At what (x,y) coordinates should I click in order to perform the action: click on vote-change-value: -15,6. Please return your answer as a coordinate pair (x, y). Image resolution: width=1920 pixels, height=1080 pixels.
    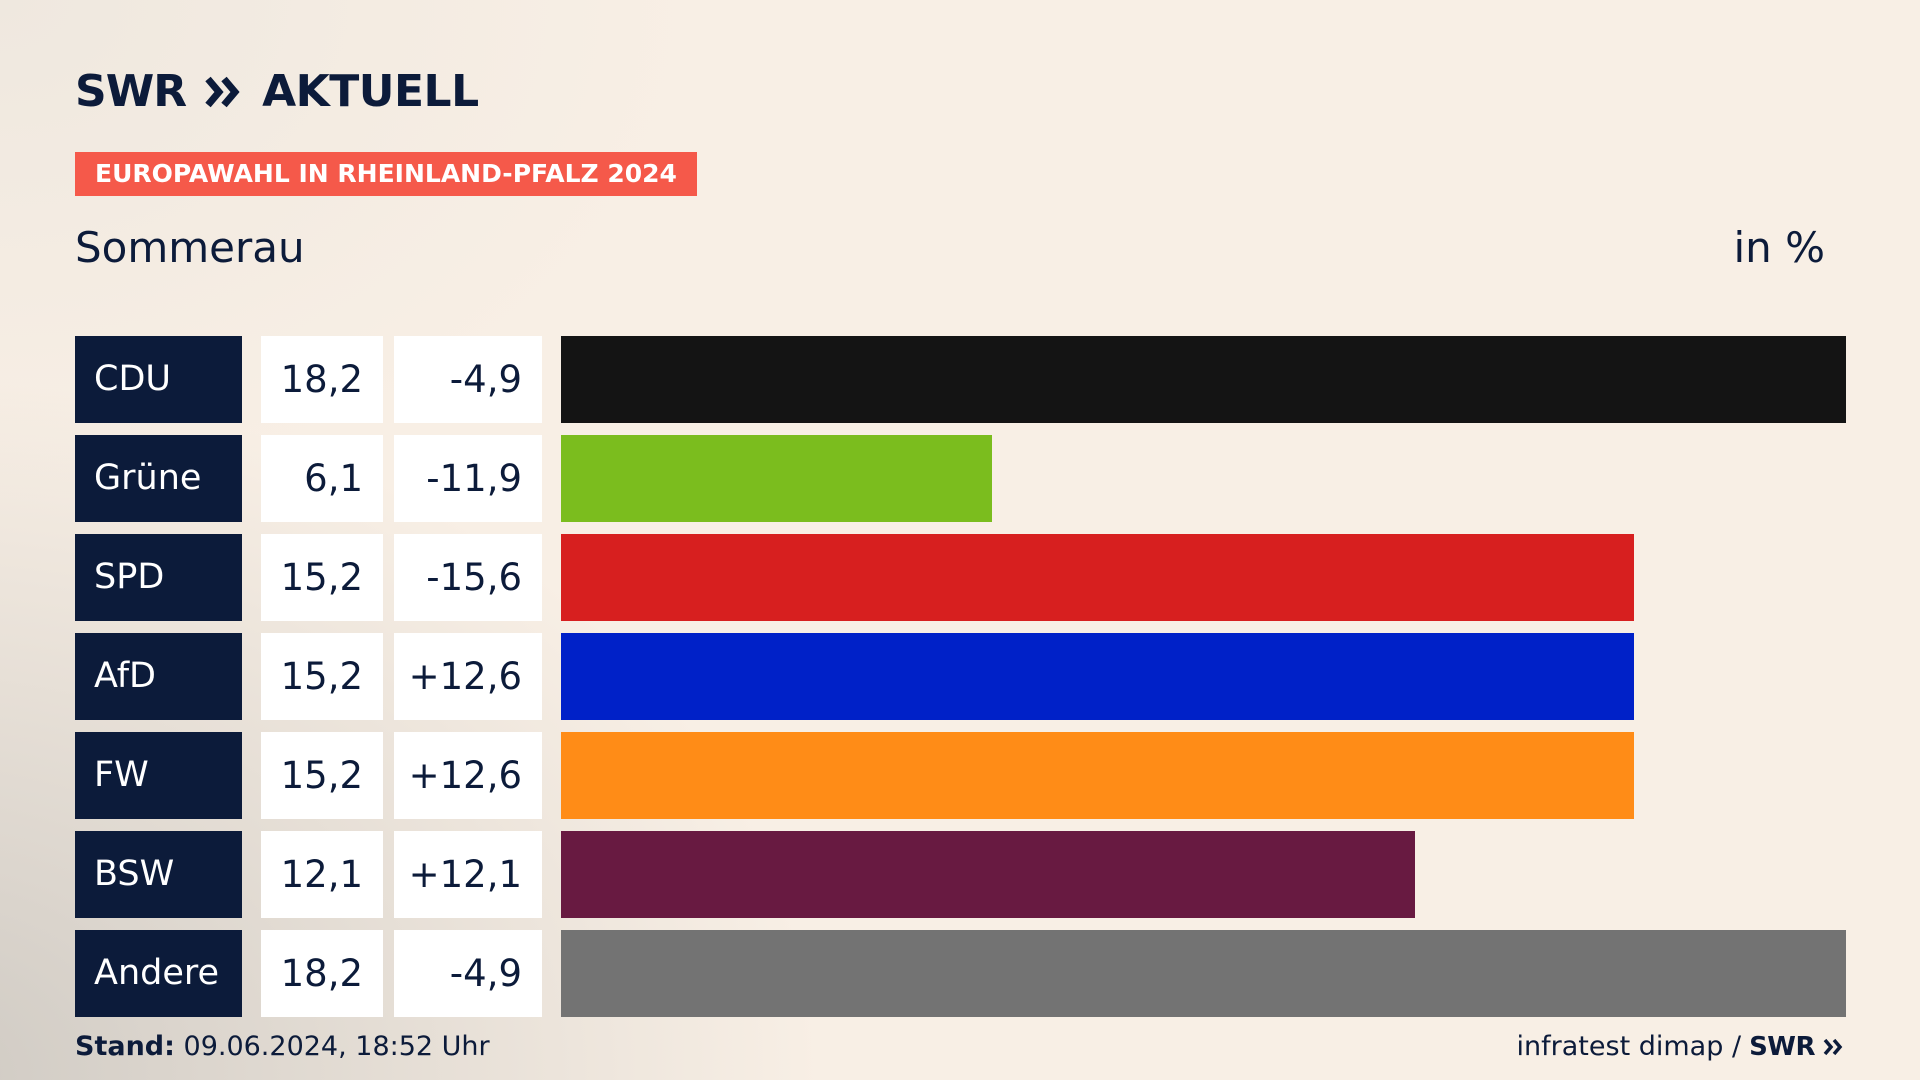
    Looking at the image, I should click on (468, 577).